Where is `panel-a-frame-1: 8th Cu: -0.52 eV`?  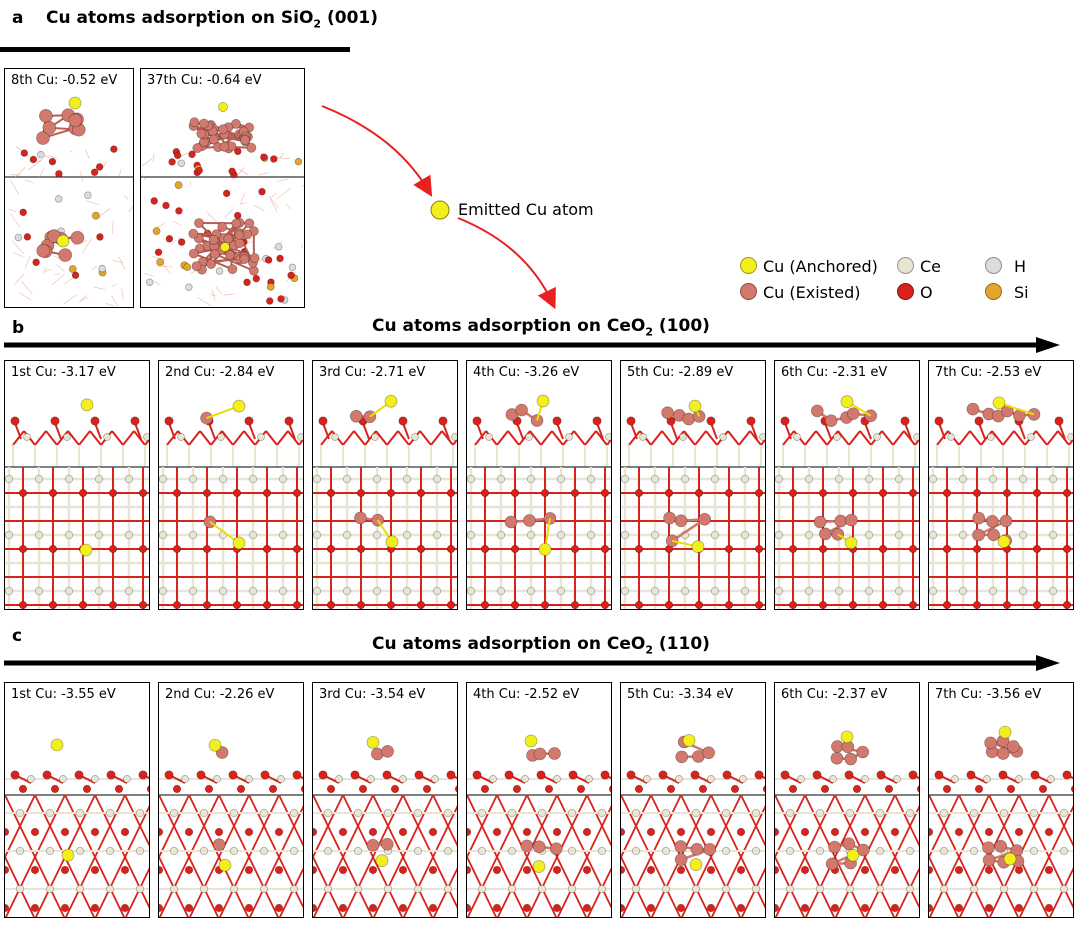
panel-a-frame-1: 8th Cu: -0.52 eV is located at coordinates (69, 188).